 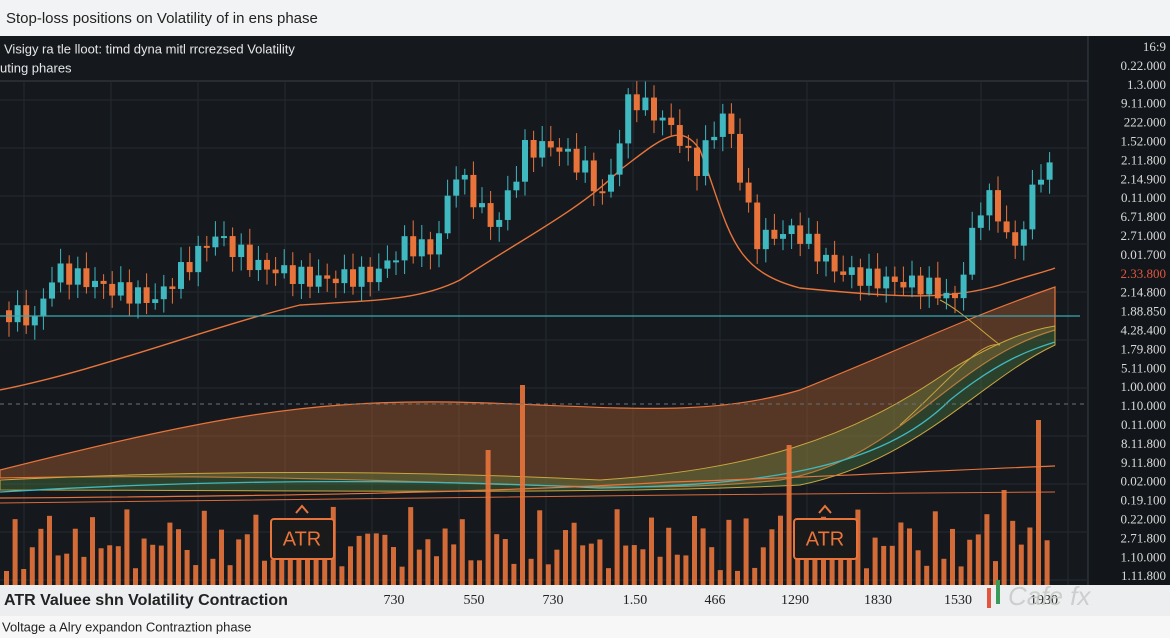 I want to click on axis-label: 222.000, so click(x=1145, y=122).